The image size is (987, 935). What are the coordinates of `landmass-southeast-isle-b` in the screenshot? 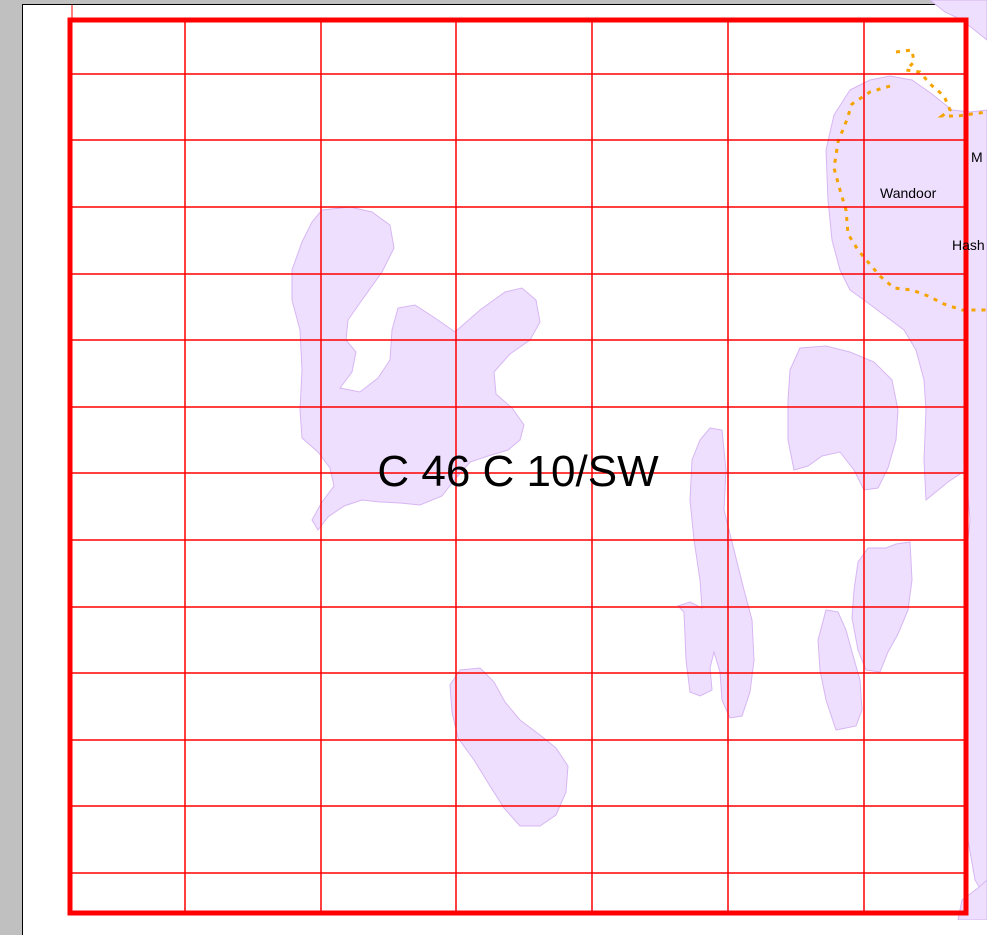 It's located at (840, 670).